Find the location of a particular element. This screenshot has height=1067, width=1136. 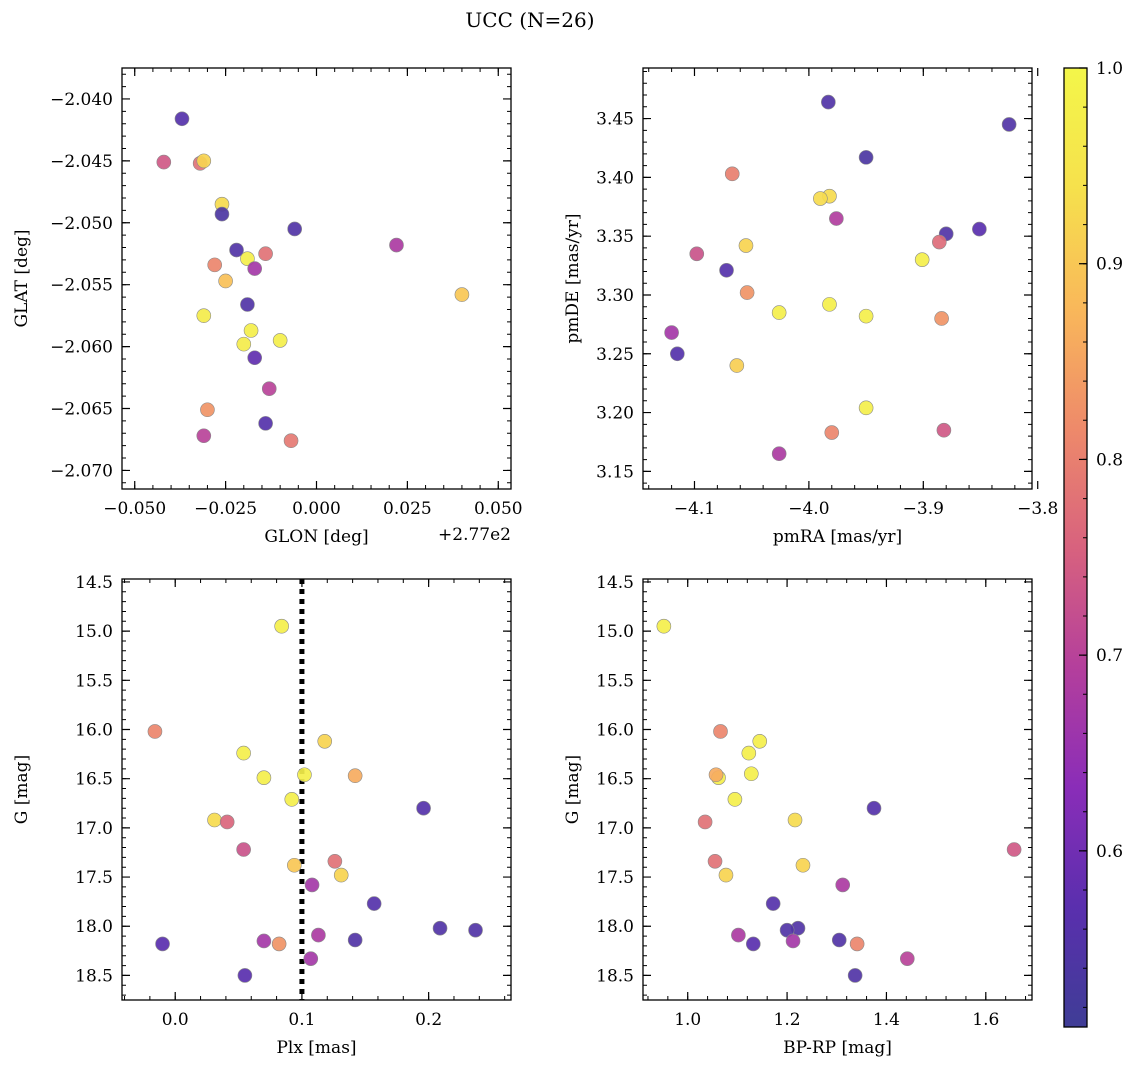

y-tick-label: 15.5 is located at coordinates (615, 681).